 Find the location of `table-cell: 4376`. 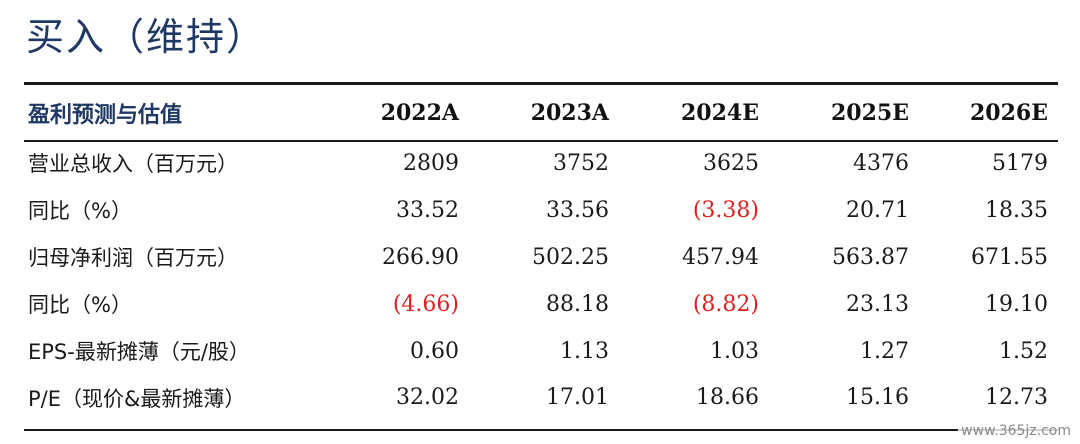

table-cell: 4376 is located at coordinates (881, 163).